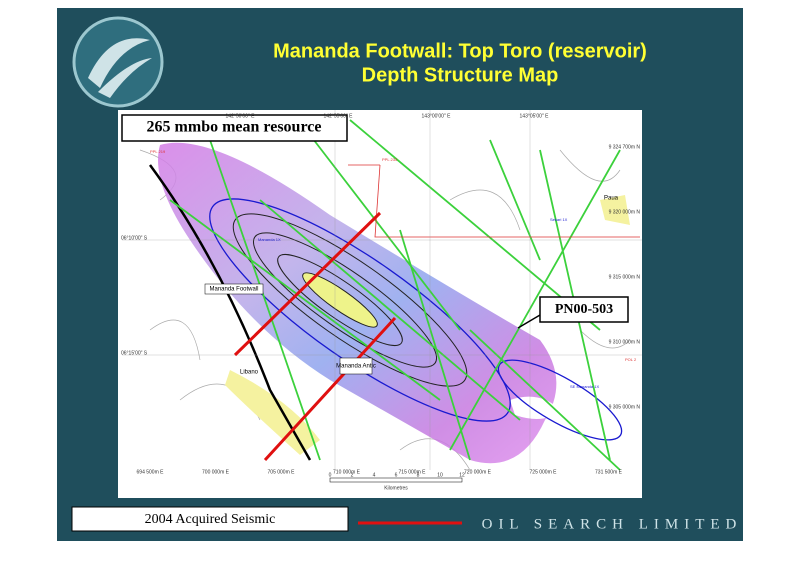 The height and width of the screenshot is (570, 800). What do you see at coordinates (612, 524) in the screenshot?
I see `company-name: OIL SEARCH LIMITED` at bounding box center [612, 524].